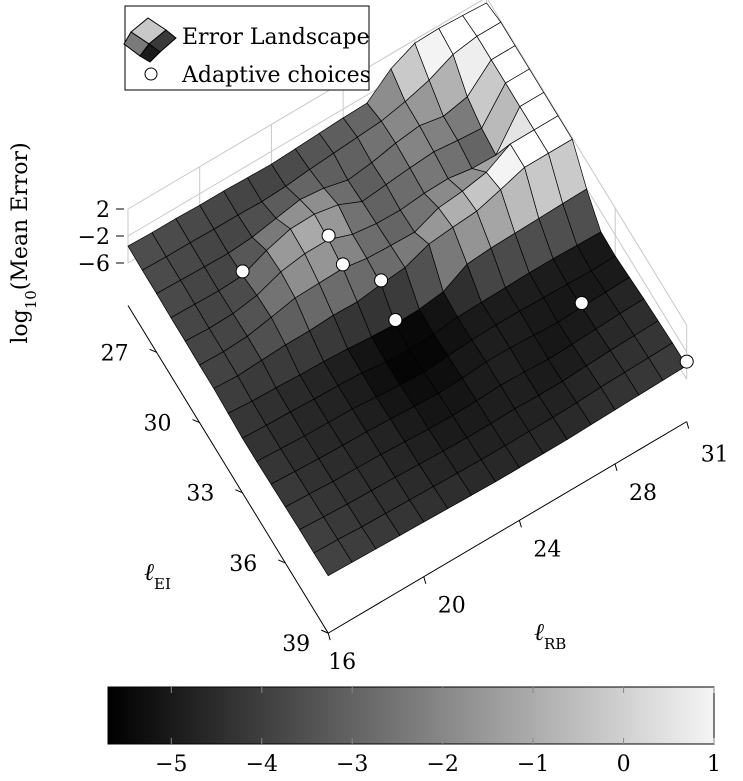 The height and width of the screenshot is (781, 743). What do you see at coordinates (276, 37) in the screenshot?
I see `legend-label-error-landscape: Error Landscape` at bounding box center [276, 37].